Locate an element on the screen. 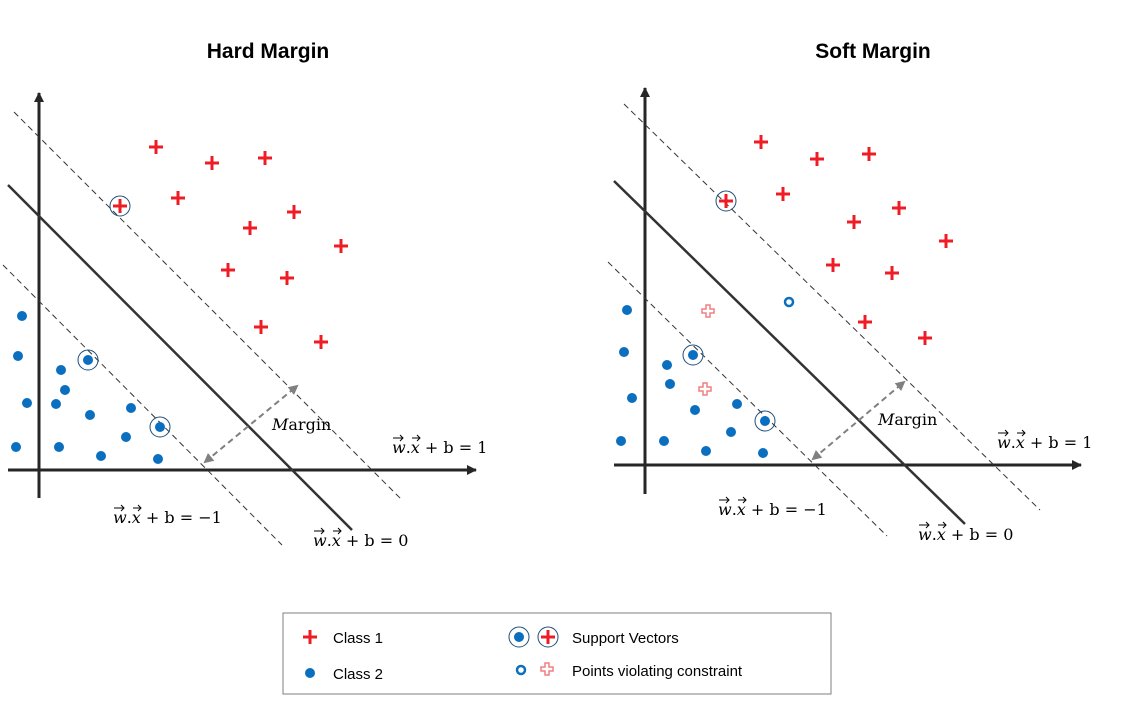 The image size is (1132, 720). legend-class2-marker is located at coordinates (310, 673).